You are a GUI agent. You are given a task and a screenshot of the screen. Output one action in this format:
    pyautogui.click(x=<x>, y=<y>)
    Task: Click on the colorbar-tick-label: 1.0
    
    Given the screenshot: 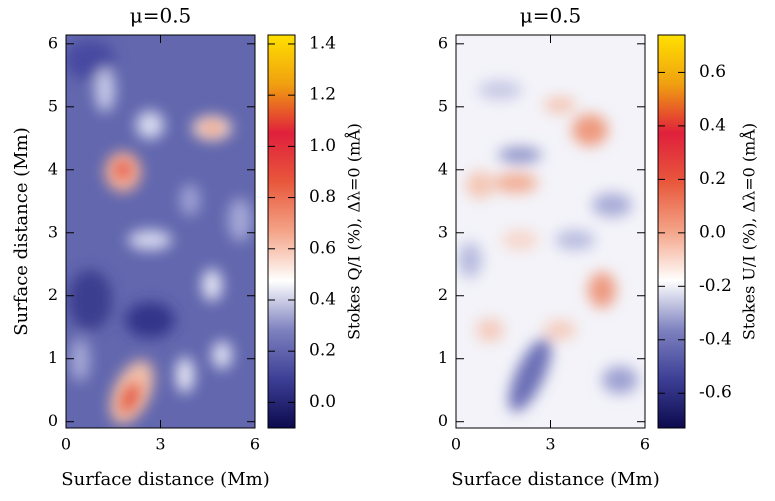 What is the action you would take?
    pyautogui.click(x=322, y=146)
    